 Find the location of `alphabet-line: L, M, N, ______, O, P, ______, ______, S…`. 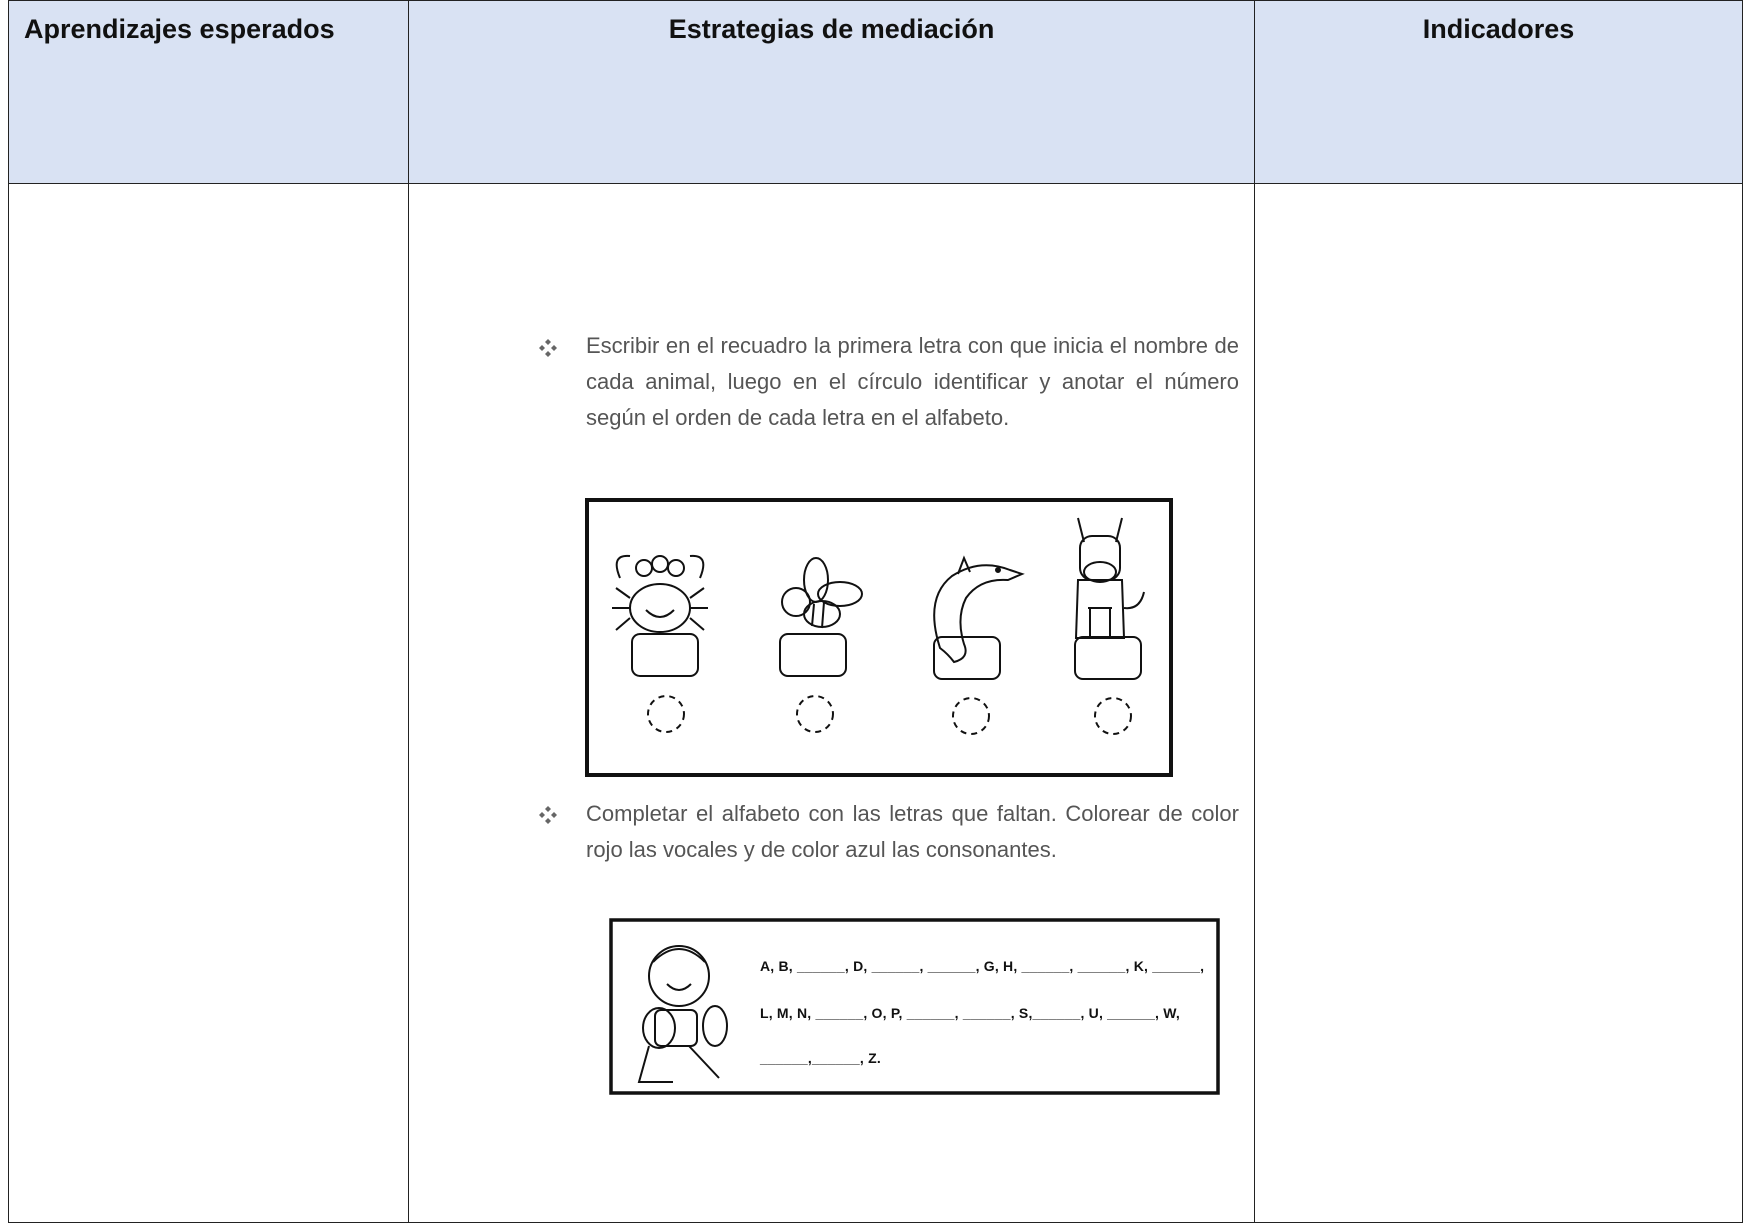

alphabet-line: L, M, N, ______, O, P, ______, ______, S… is located at coordinates (970, 1013).